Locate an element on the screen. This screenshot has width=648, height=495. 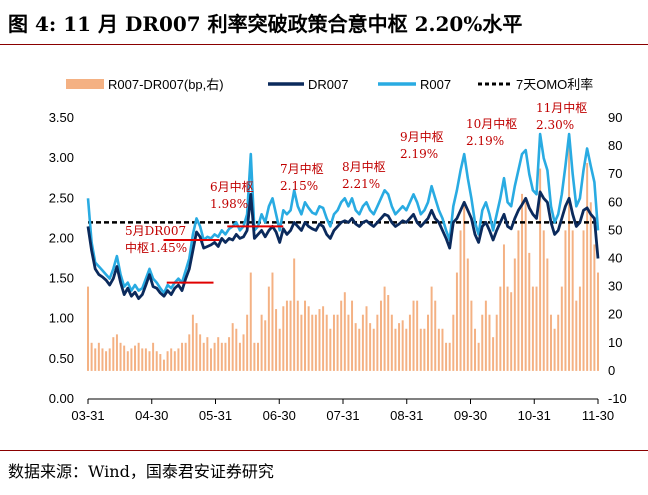
center-annotation-label: 2.19% is located at coordinates (419, 154).